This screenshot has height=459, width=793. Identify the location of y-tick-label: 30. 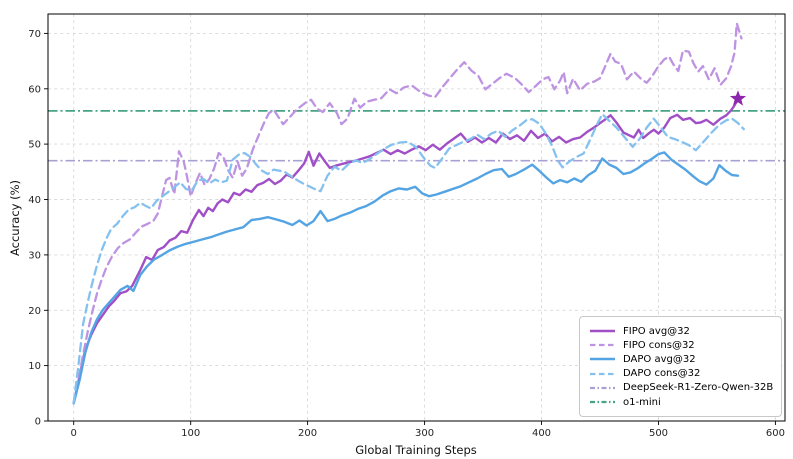
(34, 255).